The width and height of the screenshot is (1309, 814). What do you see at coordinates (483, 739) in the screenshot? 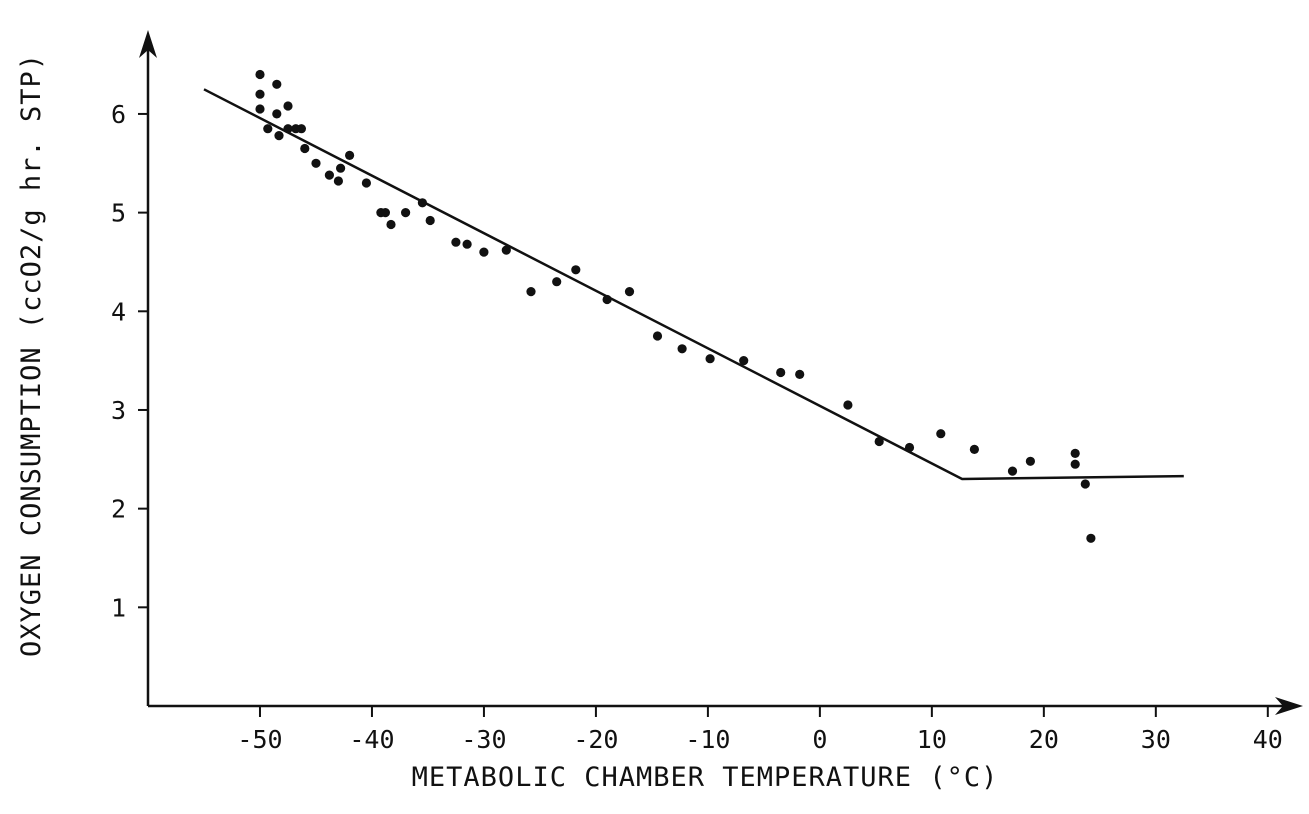
I see `x-tick-label: -30` at bounding box center [483, 739].